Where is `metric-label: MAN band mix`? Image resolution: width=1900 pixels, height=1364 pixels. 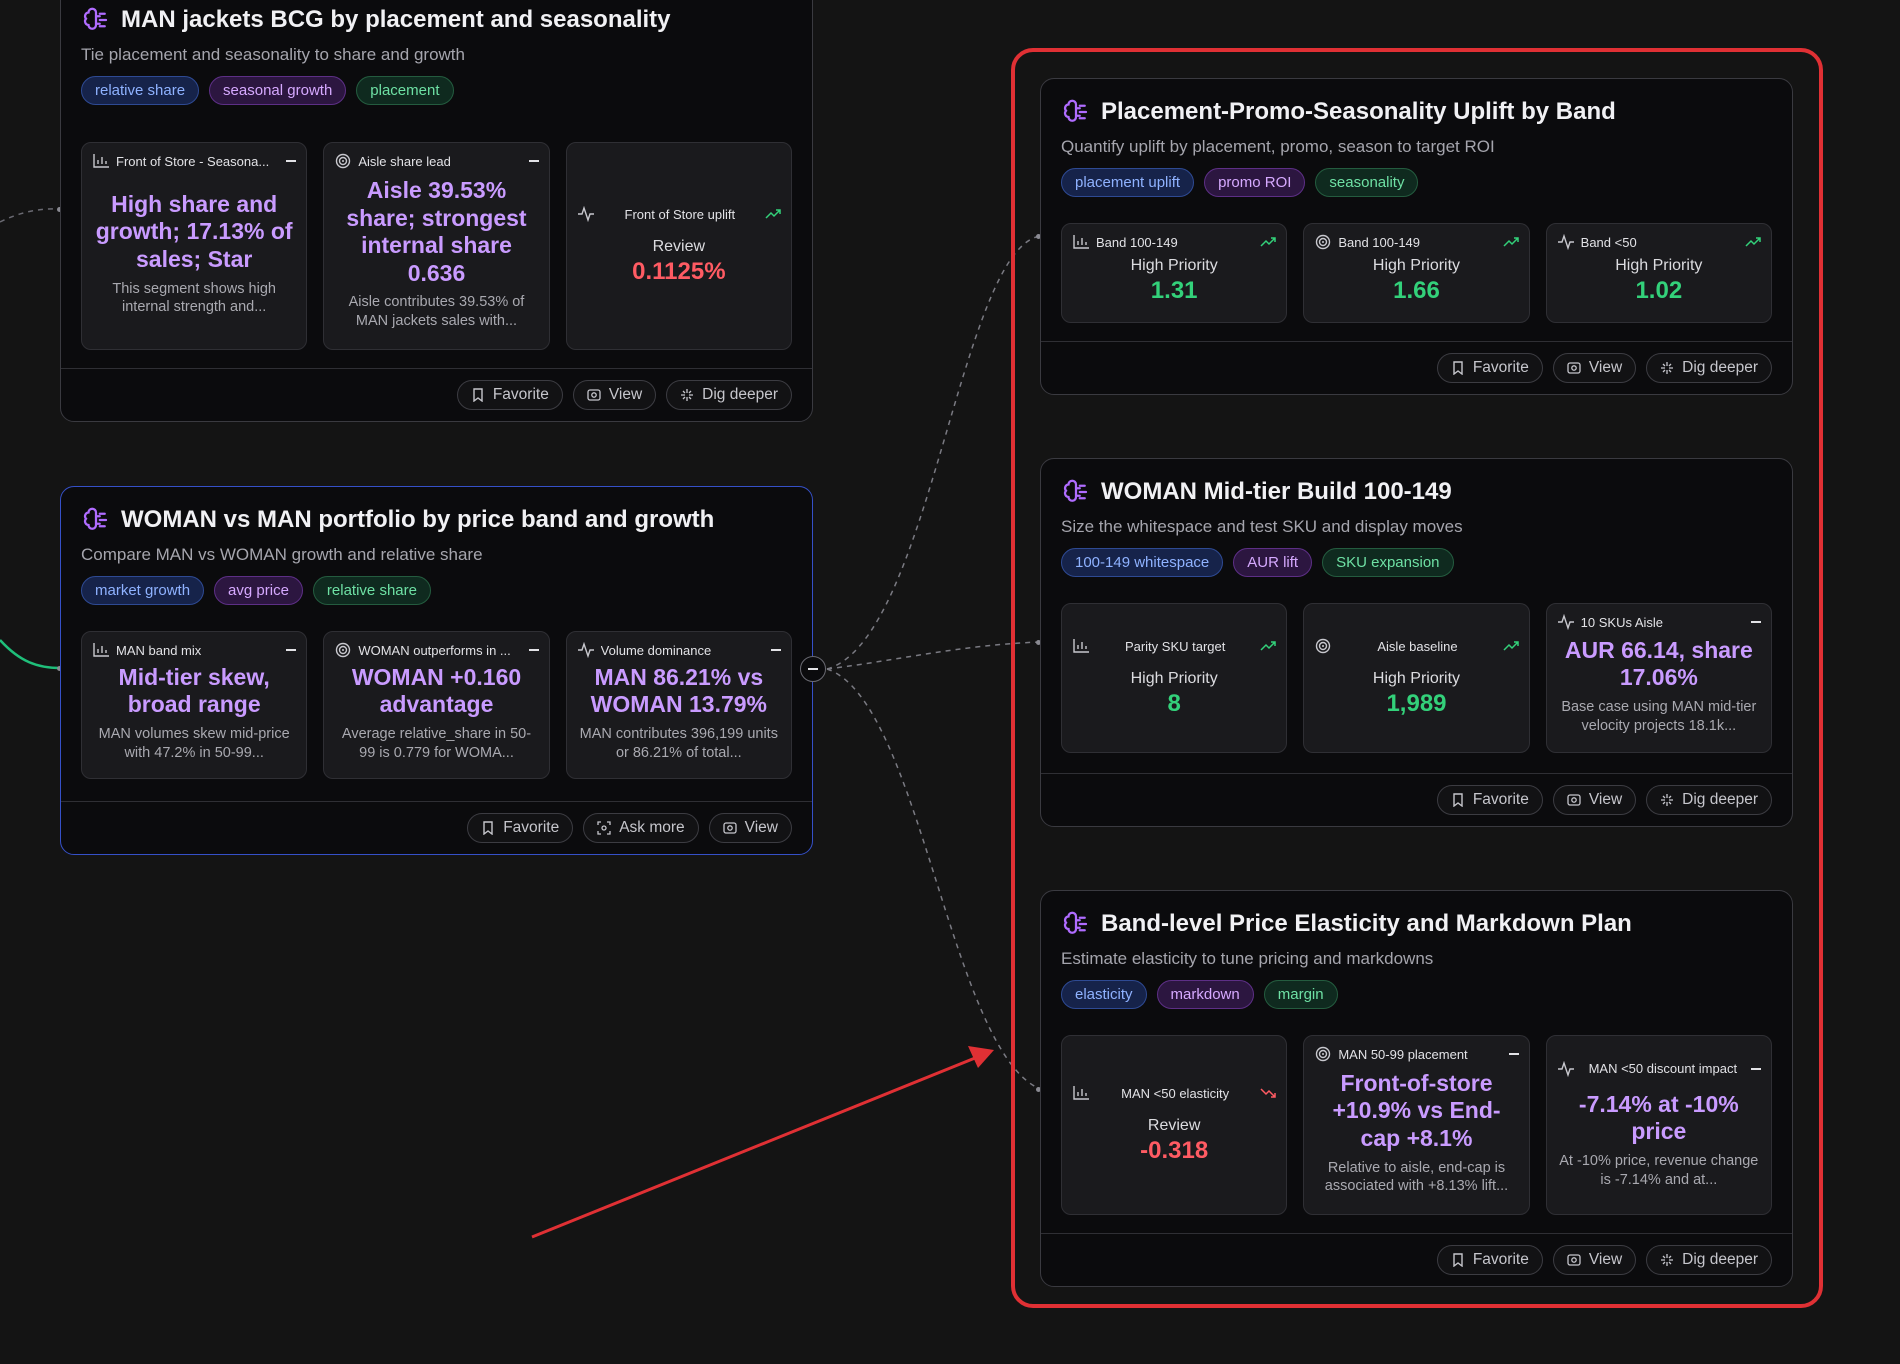
metric-label: MAN band mix is located at coordinates (159, 650).